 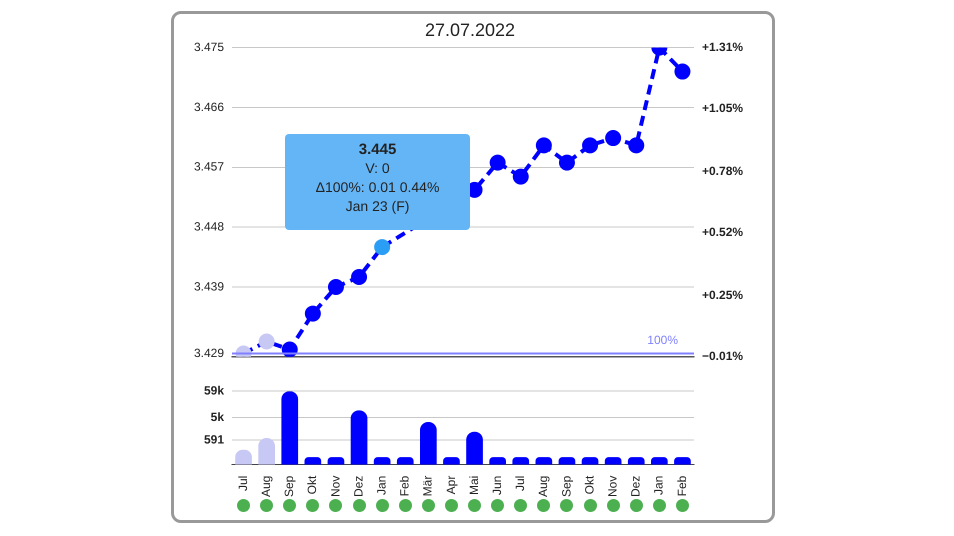 What do you see at coordinates (497, 486) in the screenshot?
I see `x-tick-label: Jun` at bounding box center [497, 486].